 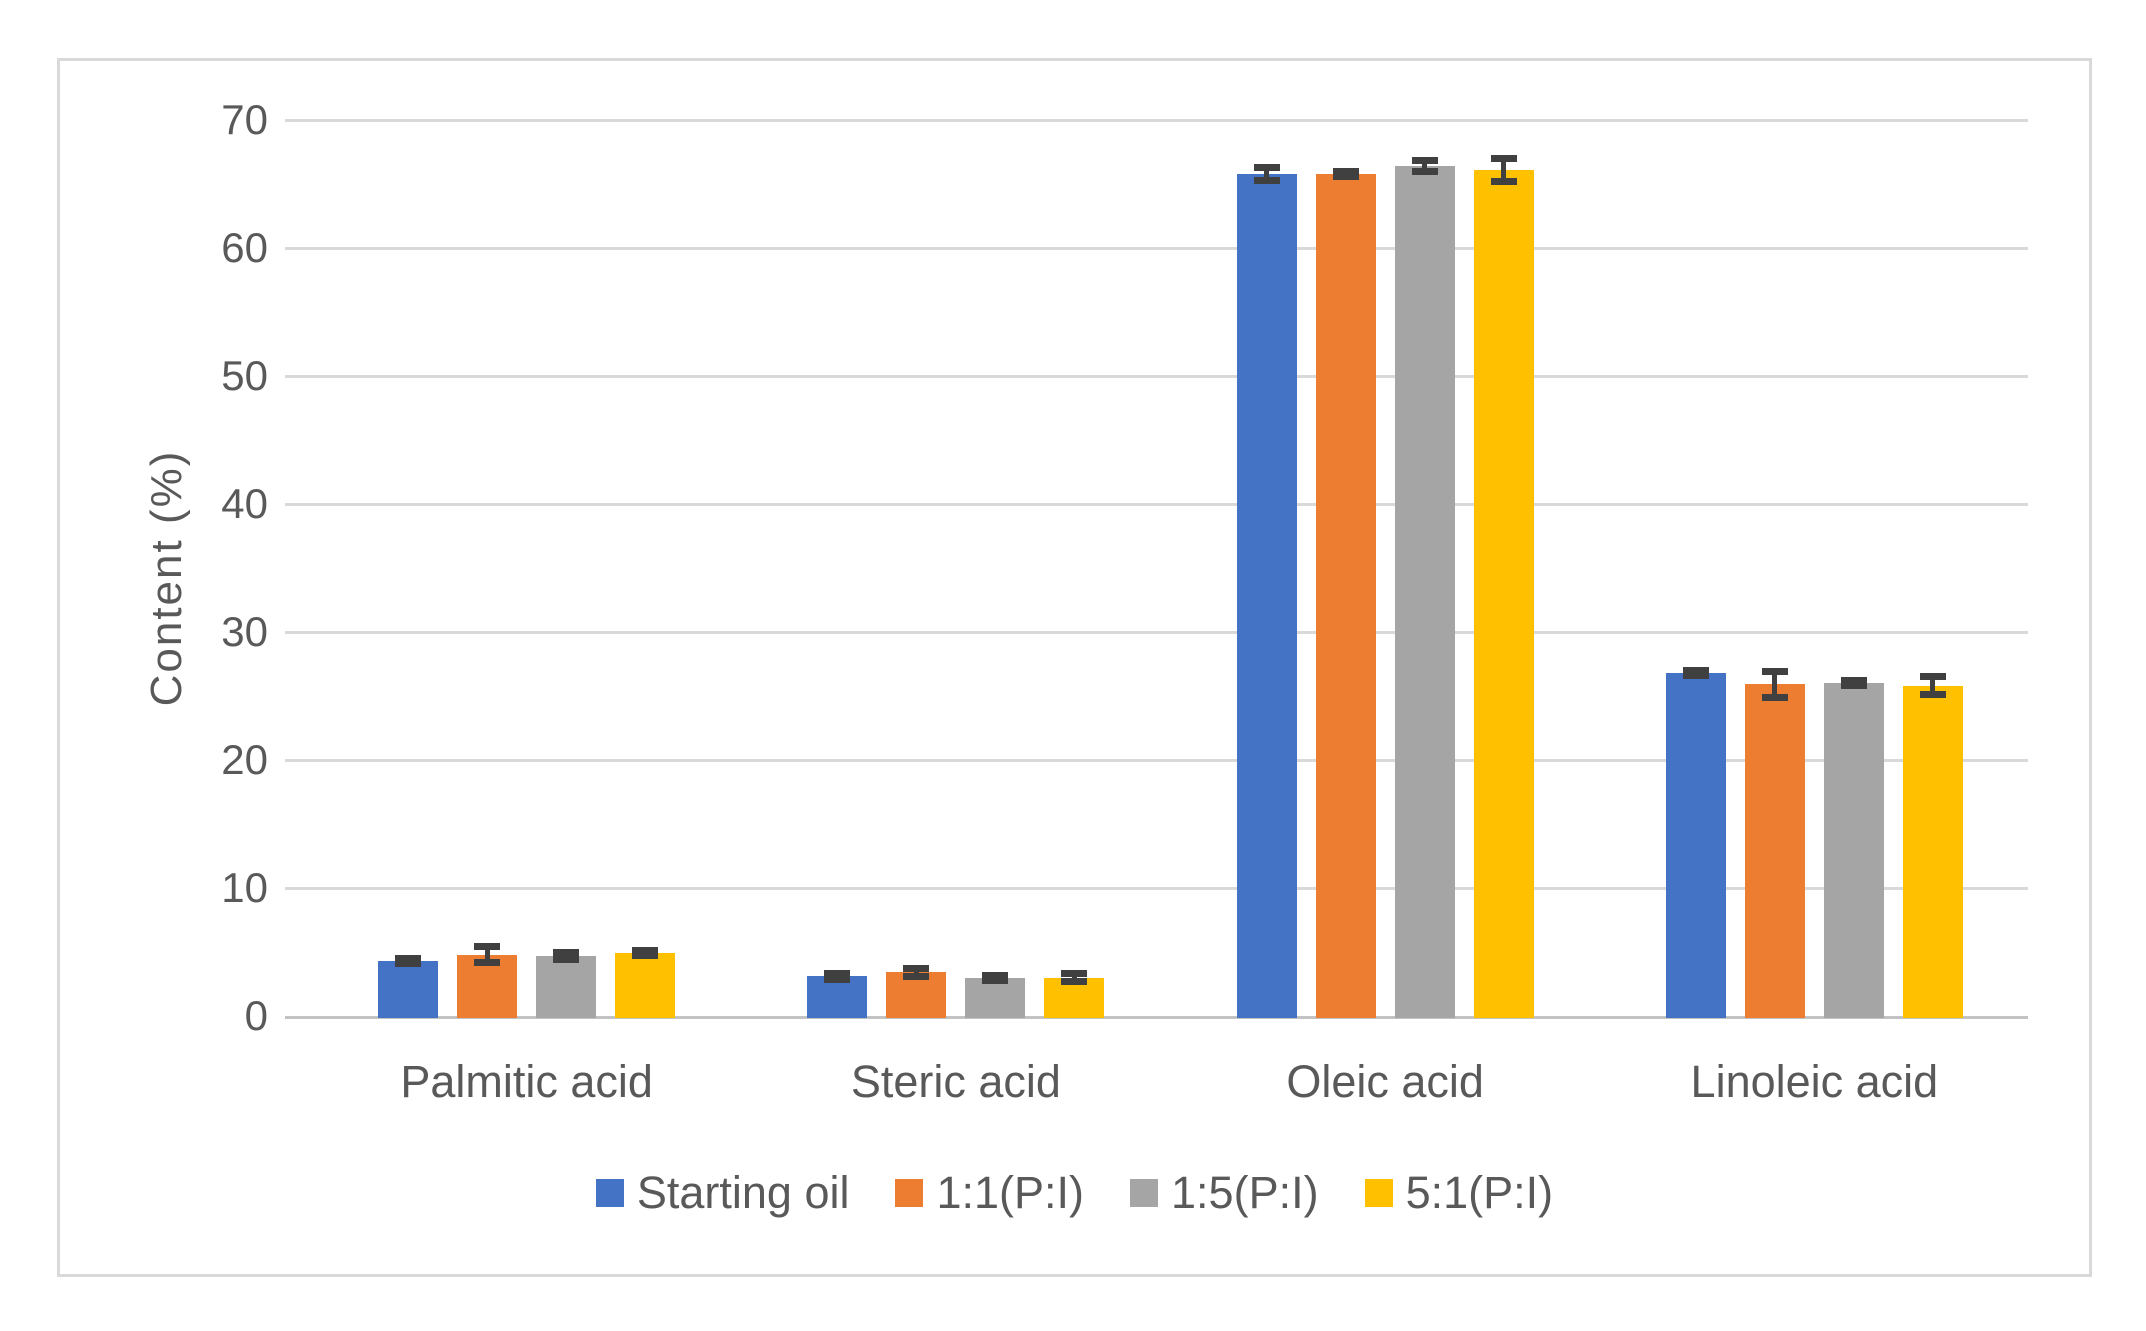 I want to click on x-category-label: Palmitic acid, so click(x=526, y=1081).